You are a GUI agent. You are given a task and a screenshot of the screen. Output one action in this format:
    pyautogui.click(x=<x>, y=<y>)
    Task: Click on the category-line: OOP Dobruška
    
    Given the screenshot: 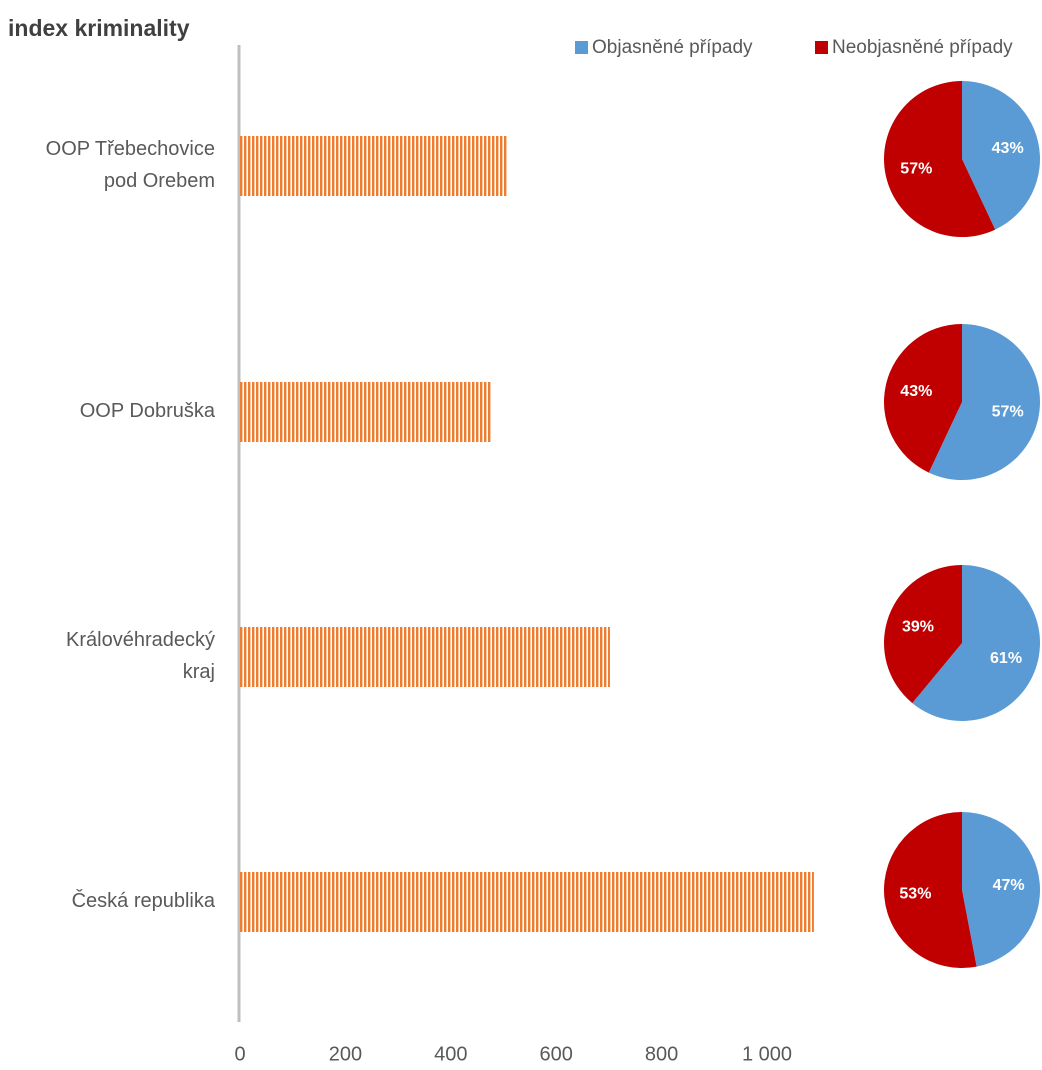 What is the action you would take?
    pyautogui.click(x=148, y=411)
    